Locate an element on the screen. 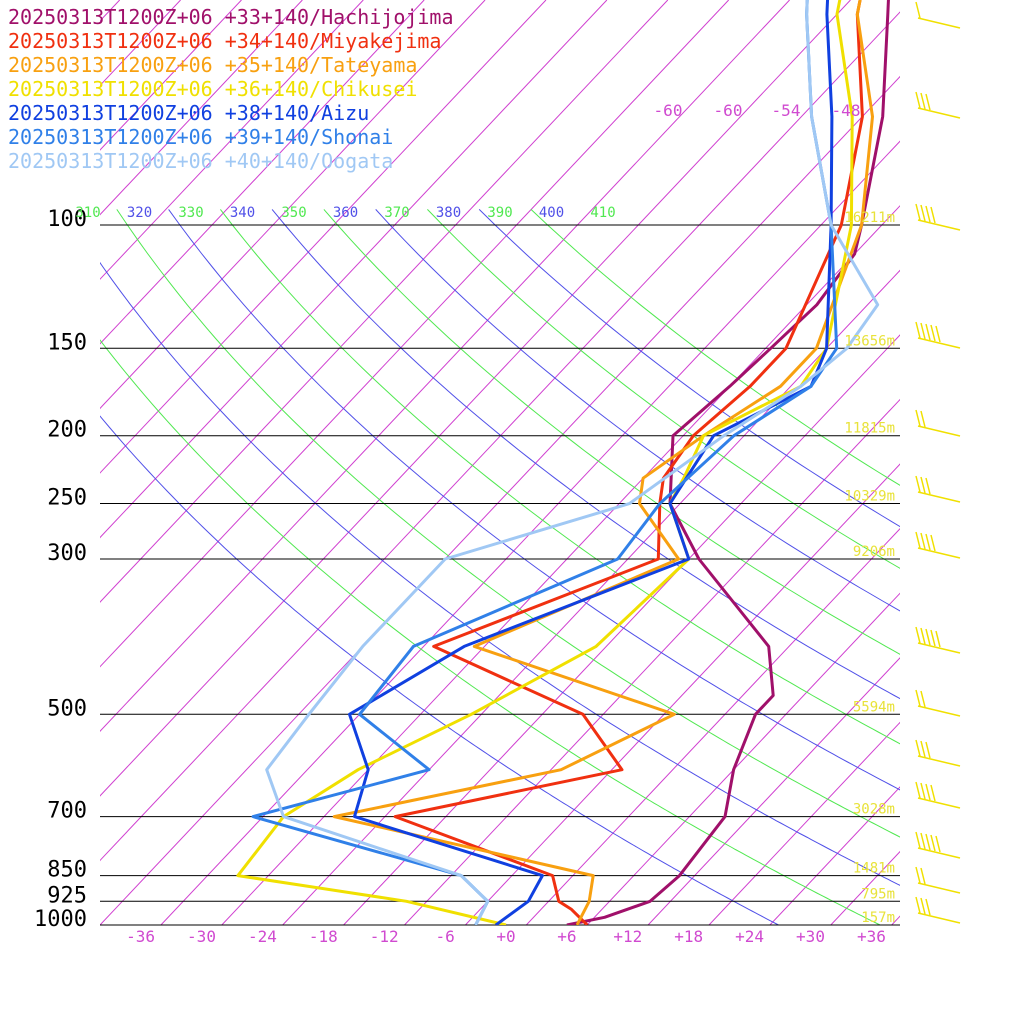  wind-barbs is located at coordinates (938, 462).